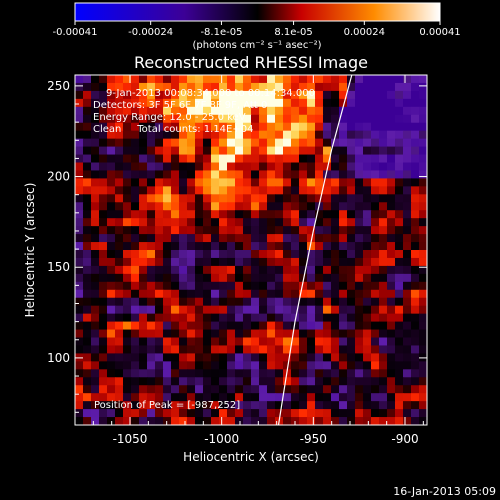 The width and height of the screenshot is (500, 500). I want to click on colorbar-tick-label: -8.1e-05, so click(221, 32).